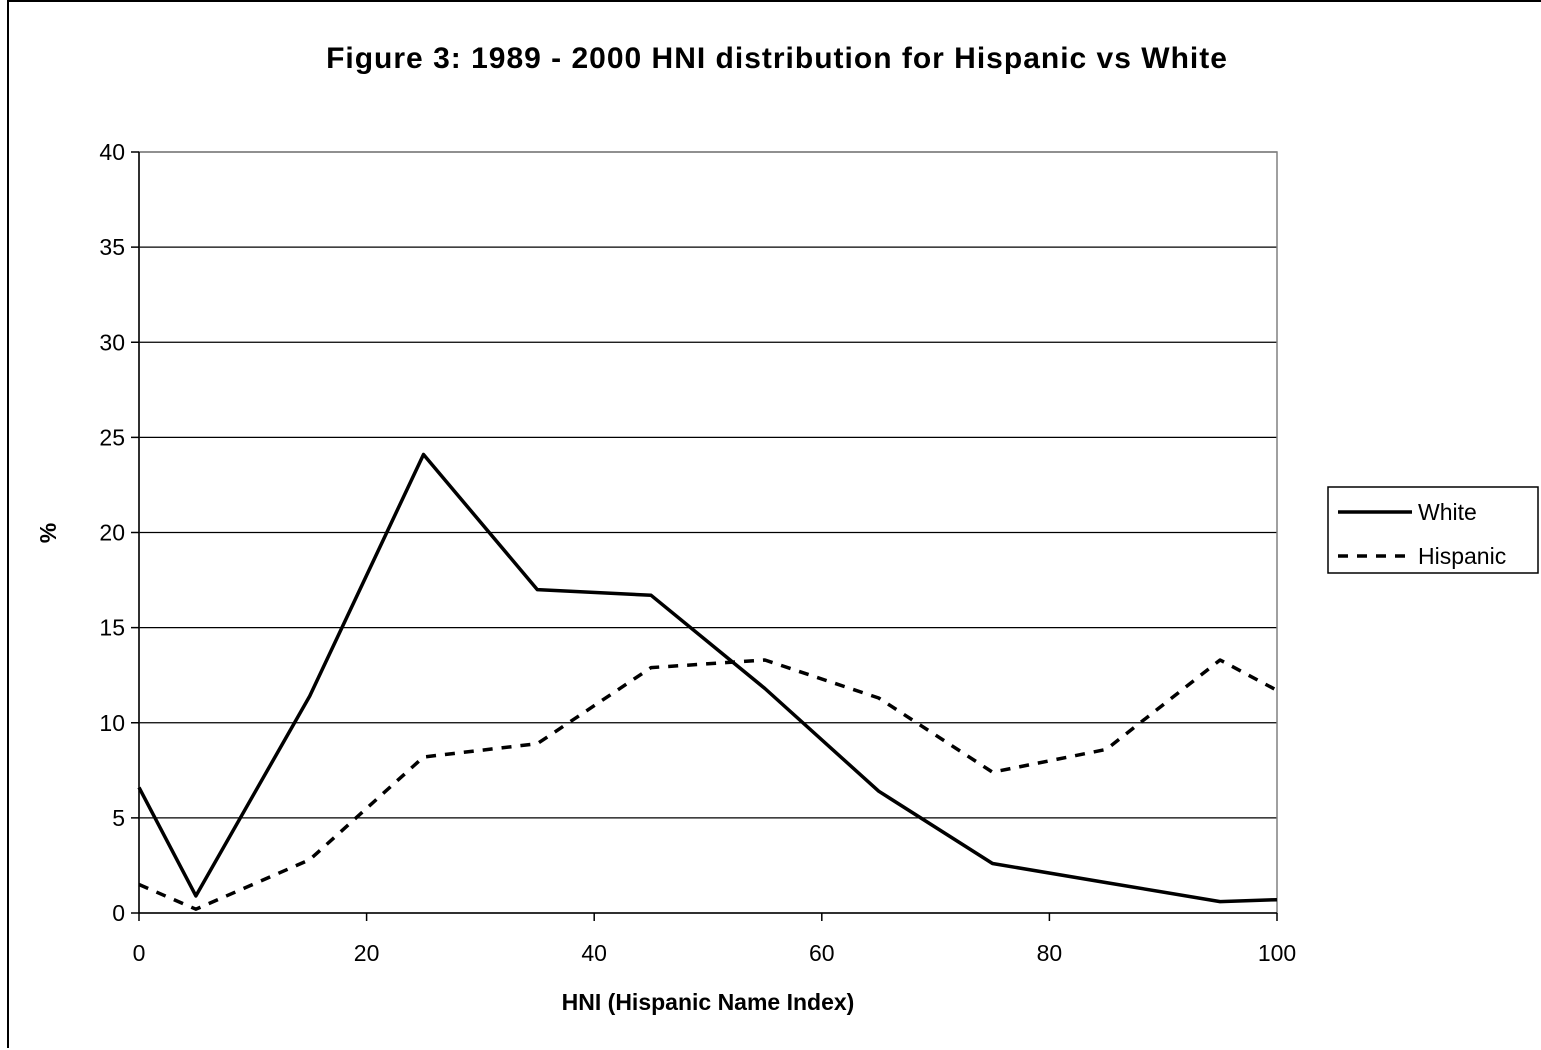 The image size is (1541, 1050). What do you see at coordinates (112, 628) in the screenshot?
I see `y-tick-label-15: 15` at bounding box center [112, 628].